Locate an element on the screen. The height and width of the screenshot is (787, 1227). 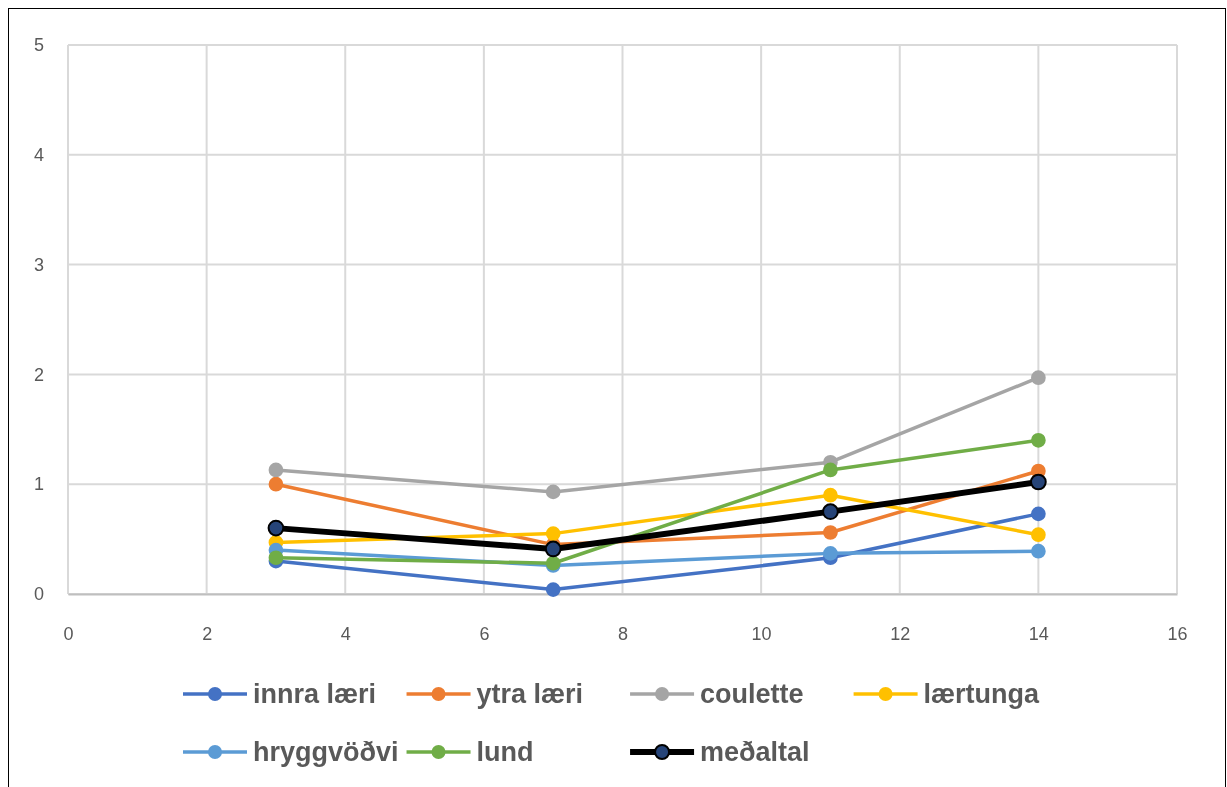
x-tick-label: 14 is located at coordinates (1038, 633).